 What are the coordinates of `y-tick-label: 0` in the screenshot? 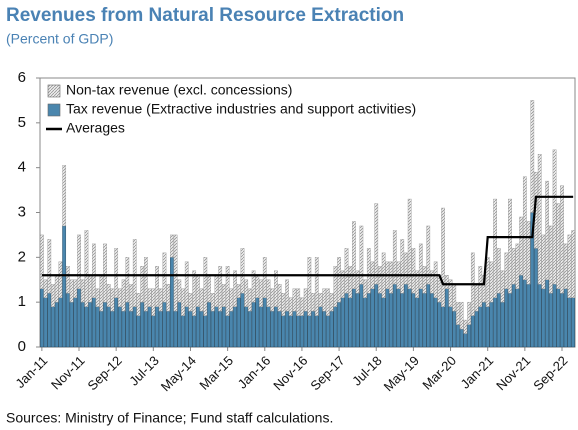 It's located at (22, 346).